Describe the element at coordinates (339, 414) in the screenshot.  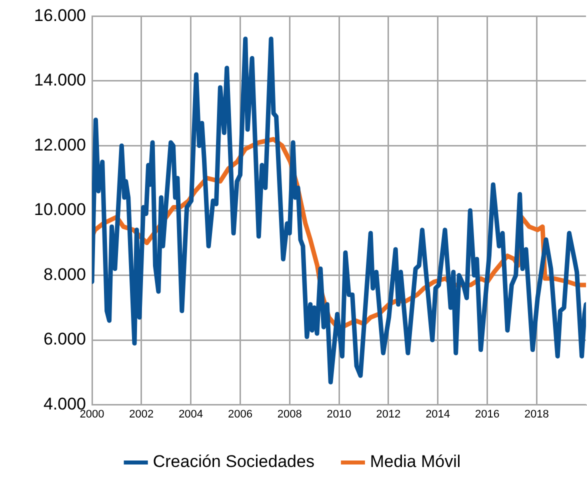
I see `x-tick-label: 2010` at that location.